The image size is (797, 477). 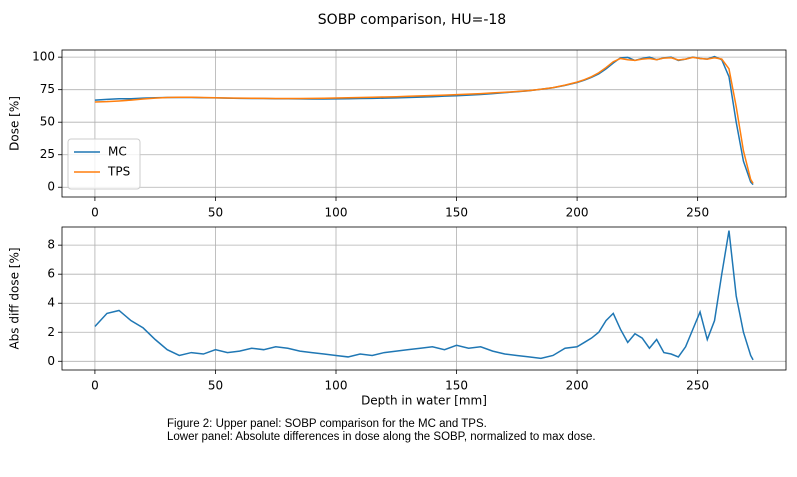 What do you see at coordinates (51, 274) in the screenshot?
I see `y-tick-label: 6` at bounding box center [51, 274].